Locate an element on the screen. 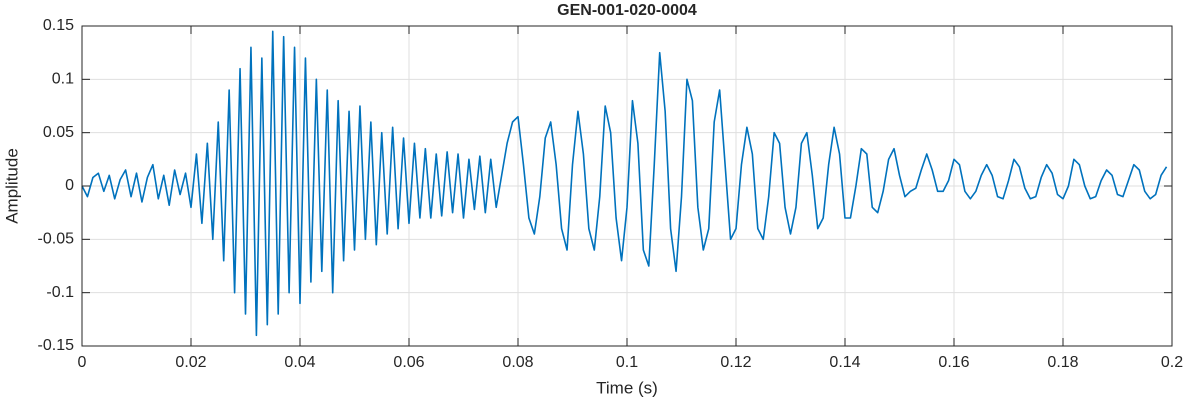 The width and height of the screenshot is (1188, 404). chart-title: GEN-001-020-0004 is located at coordinates (627, 10).